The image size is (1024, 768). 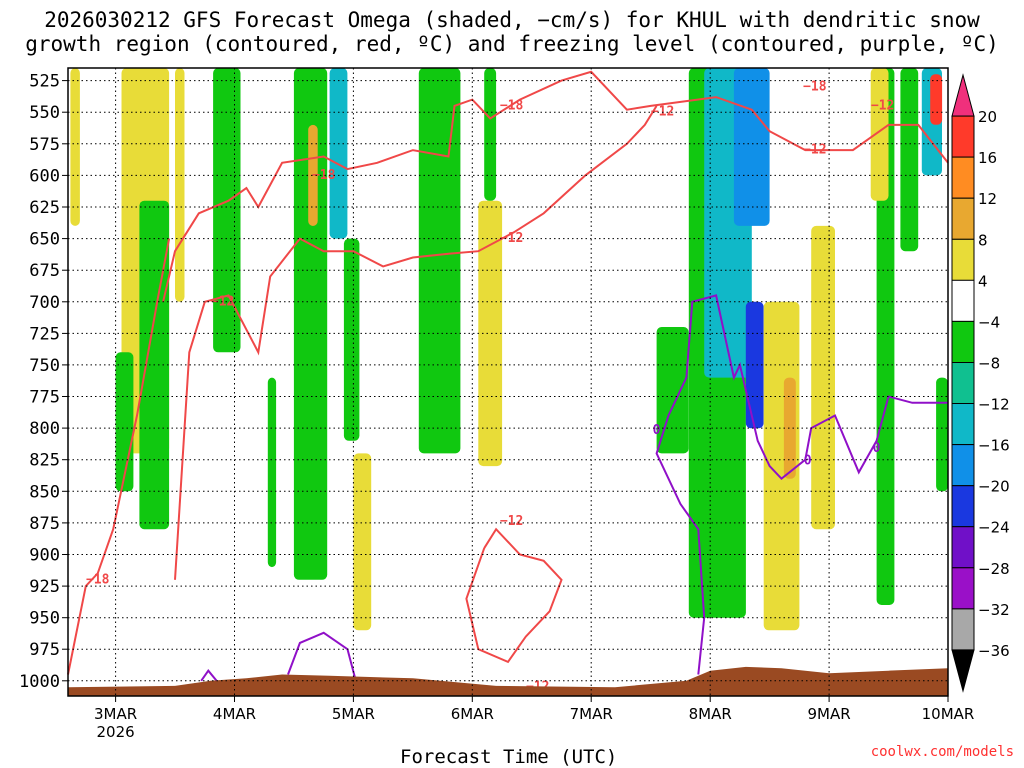 What do you see at coordinates (994, 528) in the screenshot?
I see `colorbar-label-10: −24` at bounding box center [994, 528].